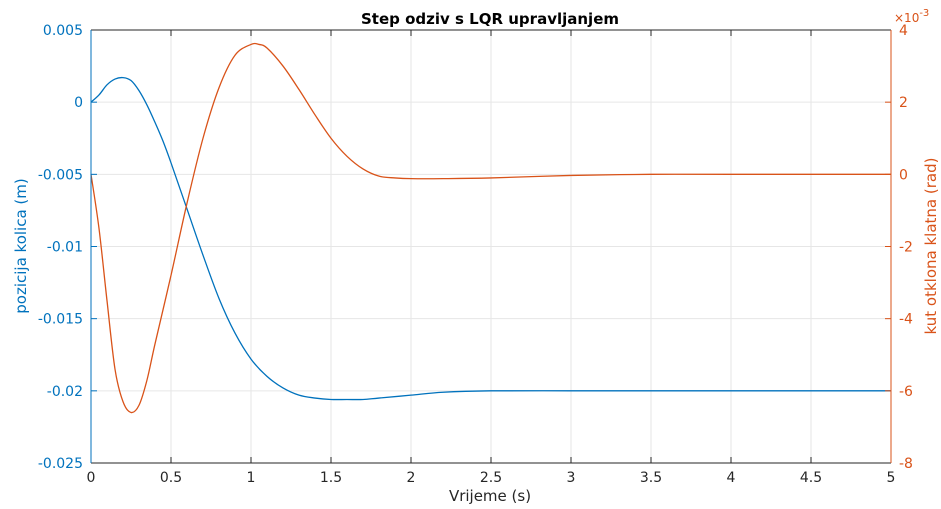 This screenshot has height=509, width=941. What do you see at coordinates (65, 248) in the screenshot?
I see `y-left-tick-label: -0.01` at bounding box center [65, 248].